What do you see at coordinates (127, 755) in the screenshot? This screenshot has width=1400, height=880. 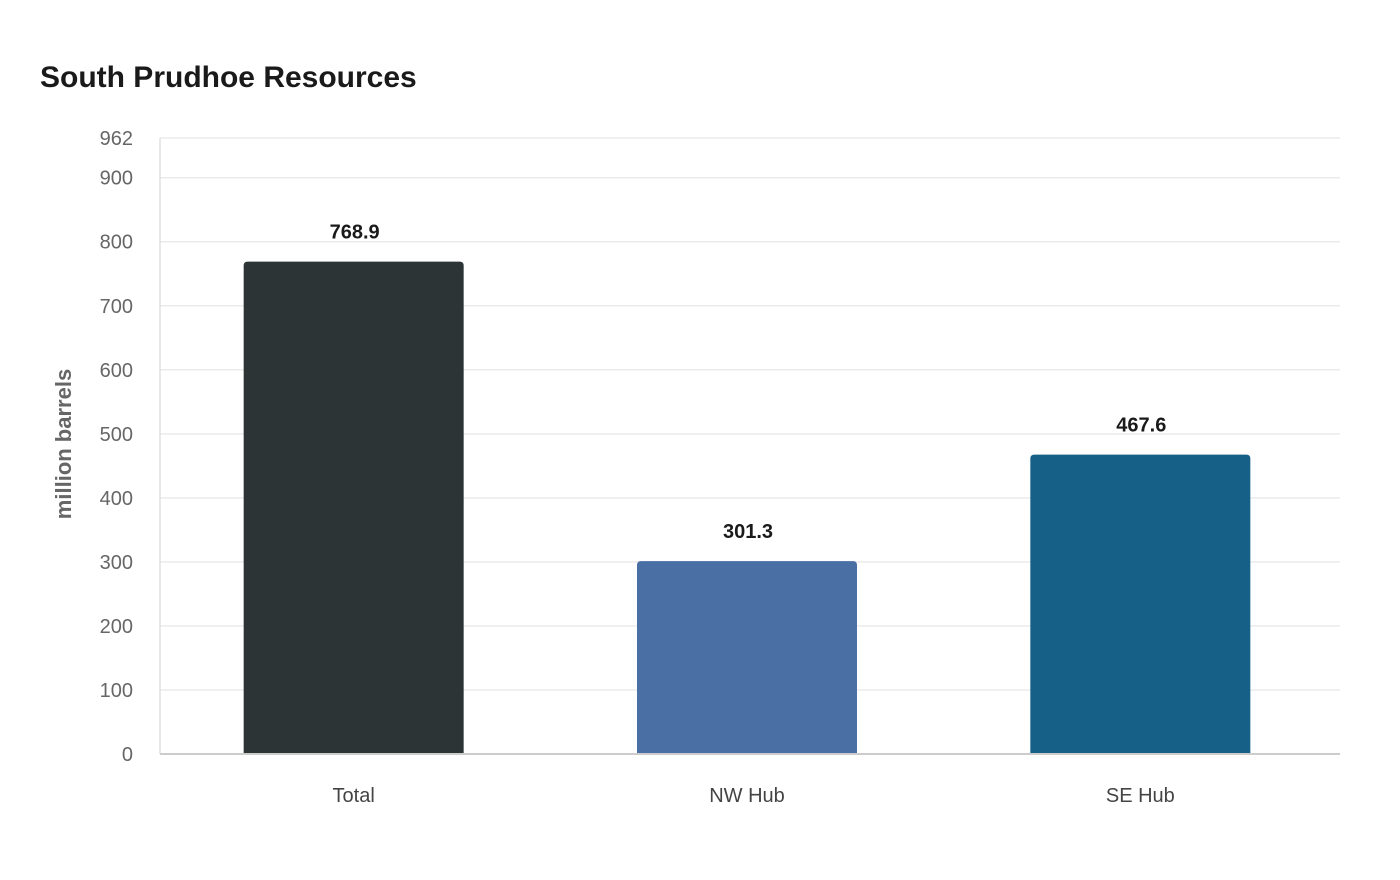 I see `y-tick-label: 0` at bounding box center [127, 755].